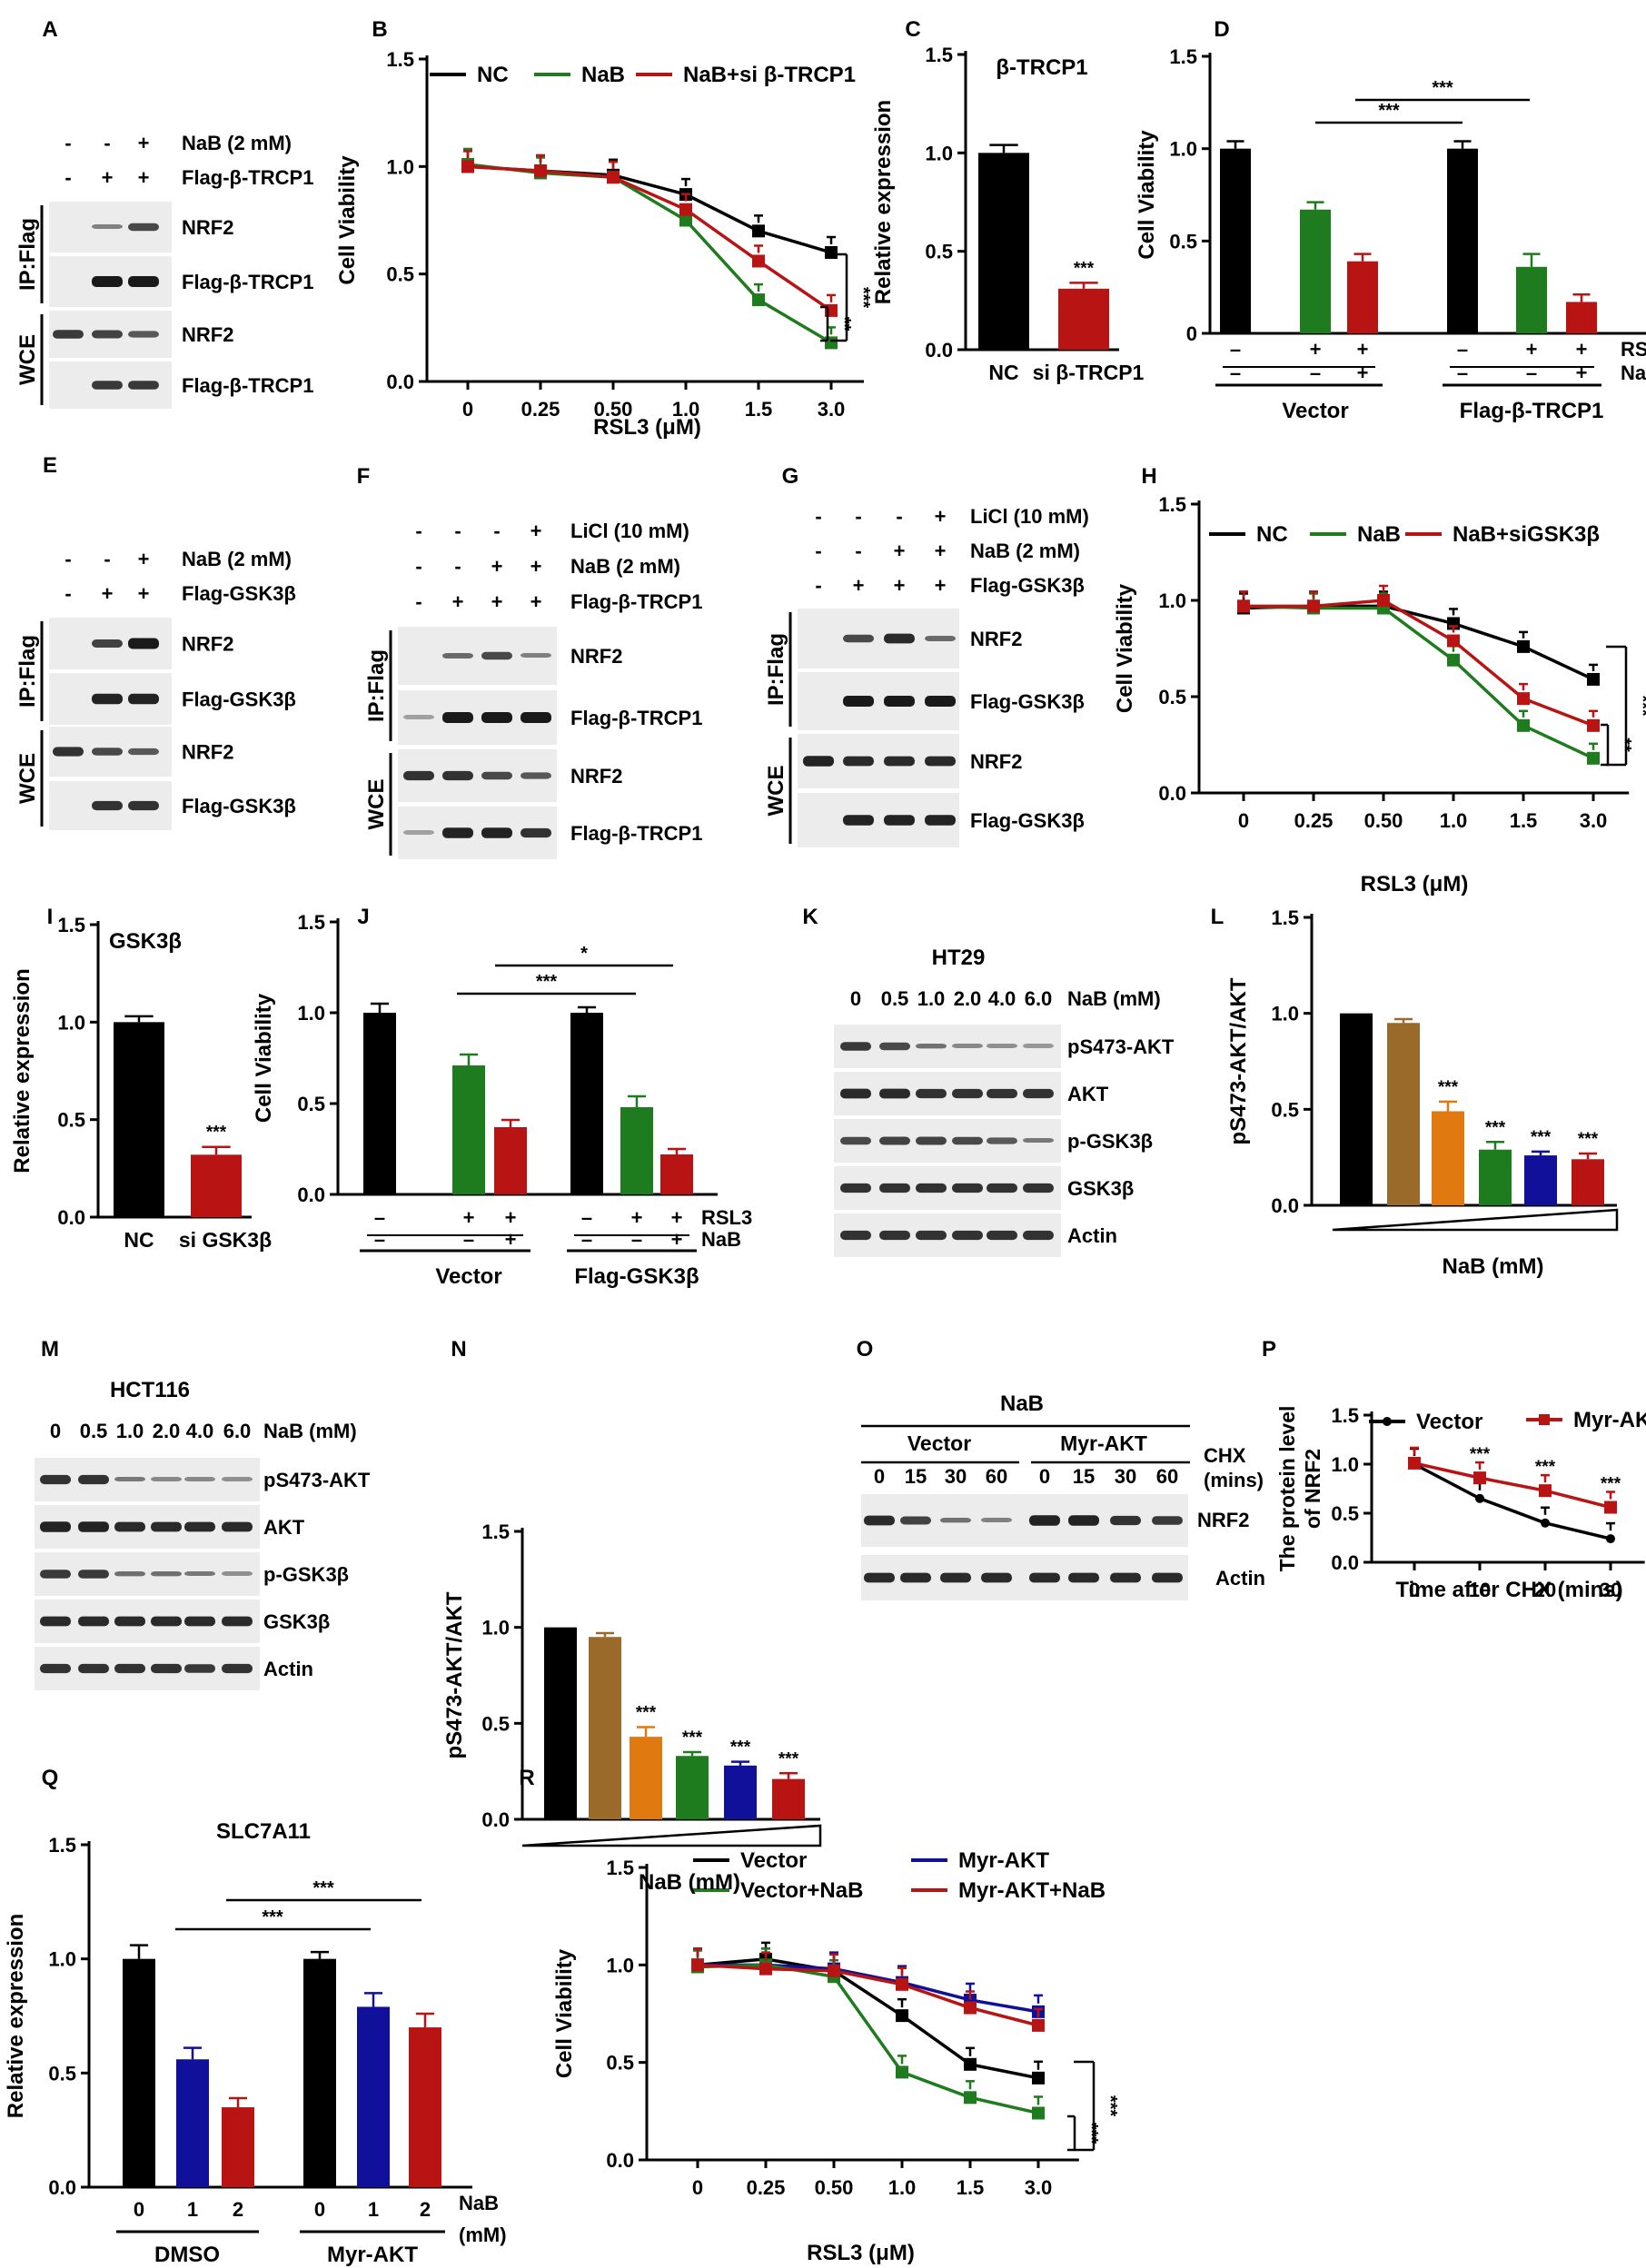 The height and width of the screenshot is (2268, 1646). What do you see at coordinates (1002, 998) in the screenshot?
I see `lane-label: 4.0` at bounding box center [1002, 998].